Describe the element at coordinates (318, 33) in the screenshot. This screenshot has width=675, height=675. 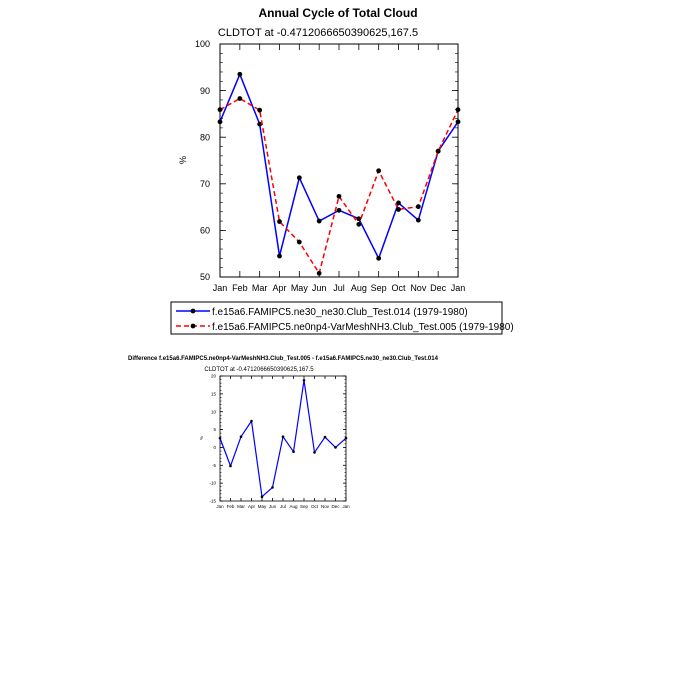
I see `chart-subtitle: CLDTOT at -0.4712066650390625,167.5` at that location.